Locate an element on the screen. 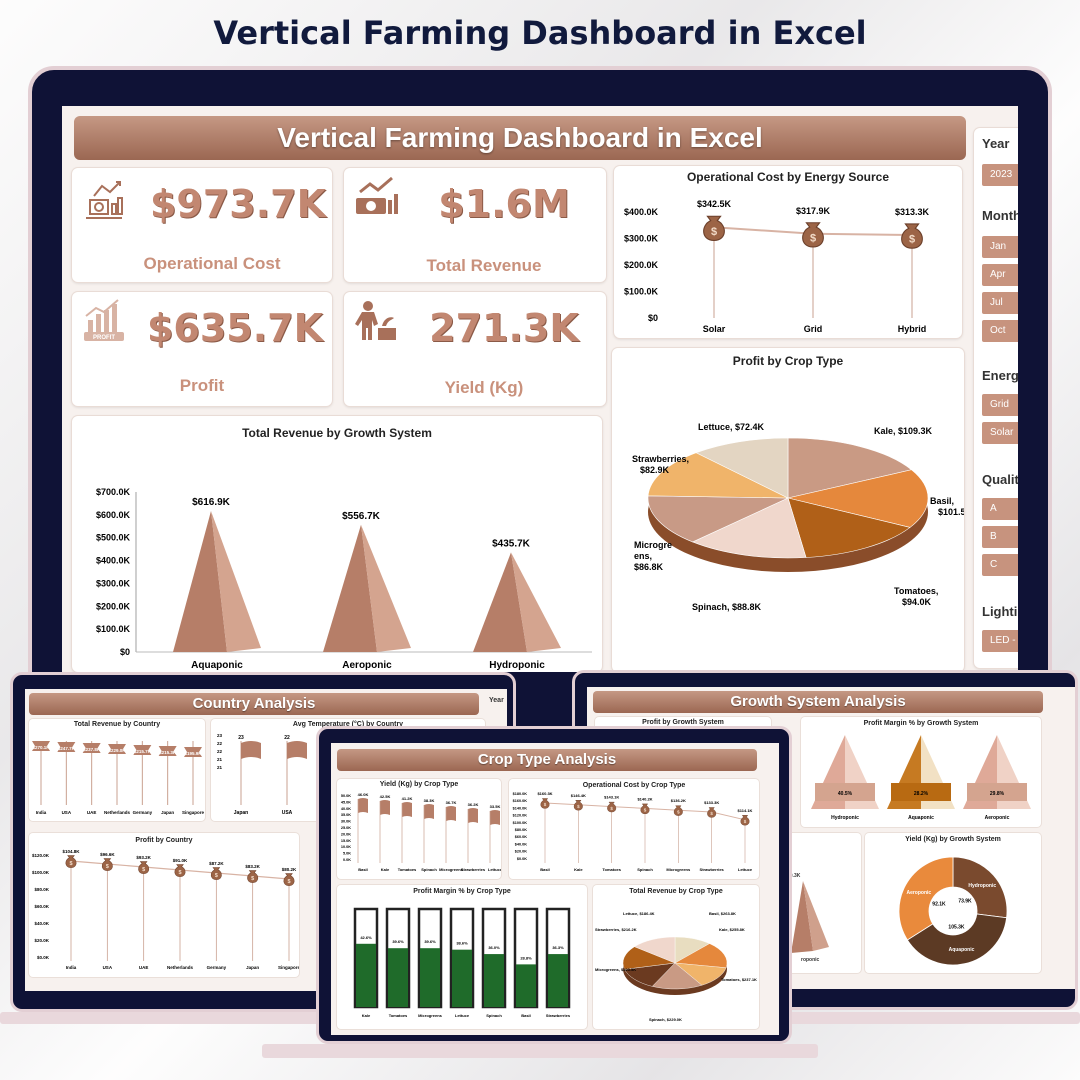 The image size is (1080, 1080). y-tick-label: 15.0K is located at coordinates (346, 841).